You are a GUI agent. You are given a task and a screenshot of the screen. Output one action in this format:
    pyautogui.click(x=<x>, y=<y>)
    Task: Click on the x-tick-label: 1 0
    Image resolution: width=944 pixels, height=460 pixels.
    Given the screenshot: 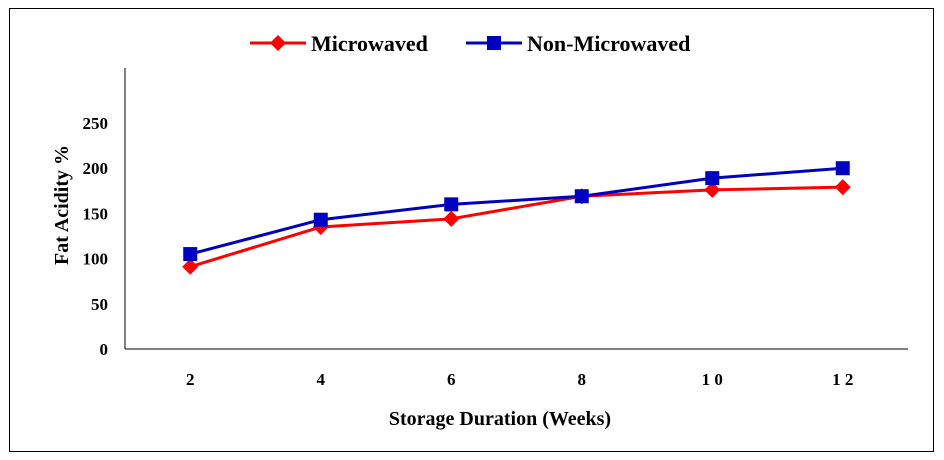 What is the action you would take?
    pyautogui.click(x=712, y=379)
    